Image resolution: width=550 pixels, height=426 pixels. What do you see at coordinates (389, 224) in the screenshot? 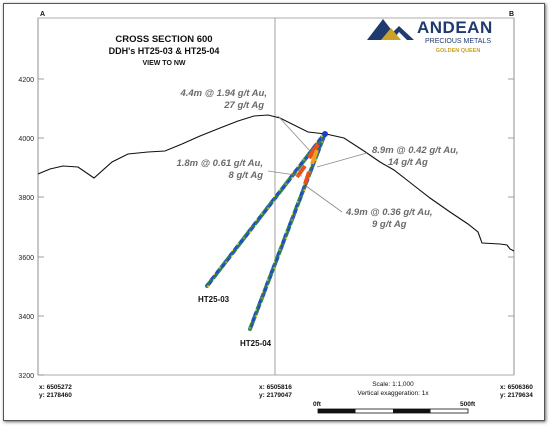
I see `intercept-4-silver: 9 g/t Ag` at bounding box center [389, 224].